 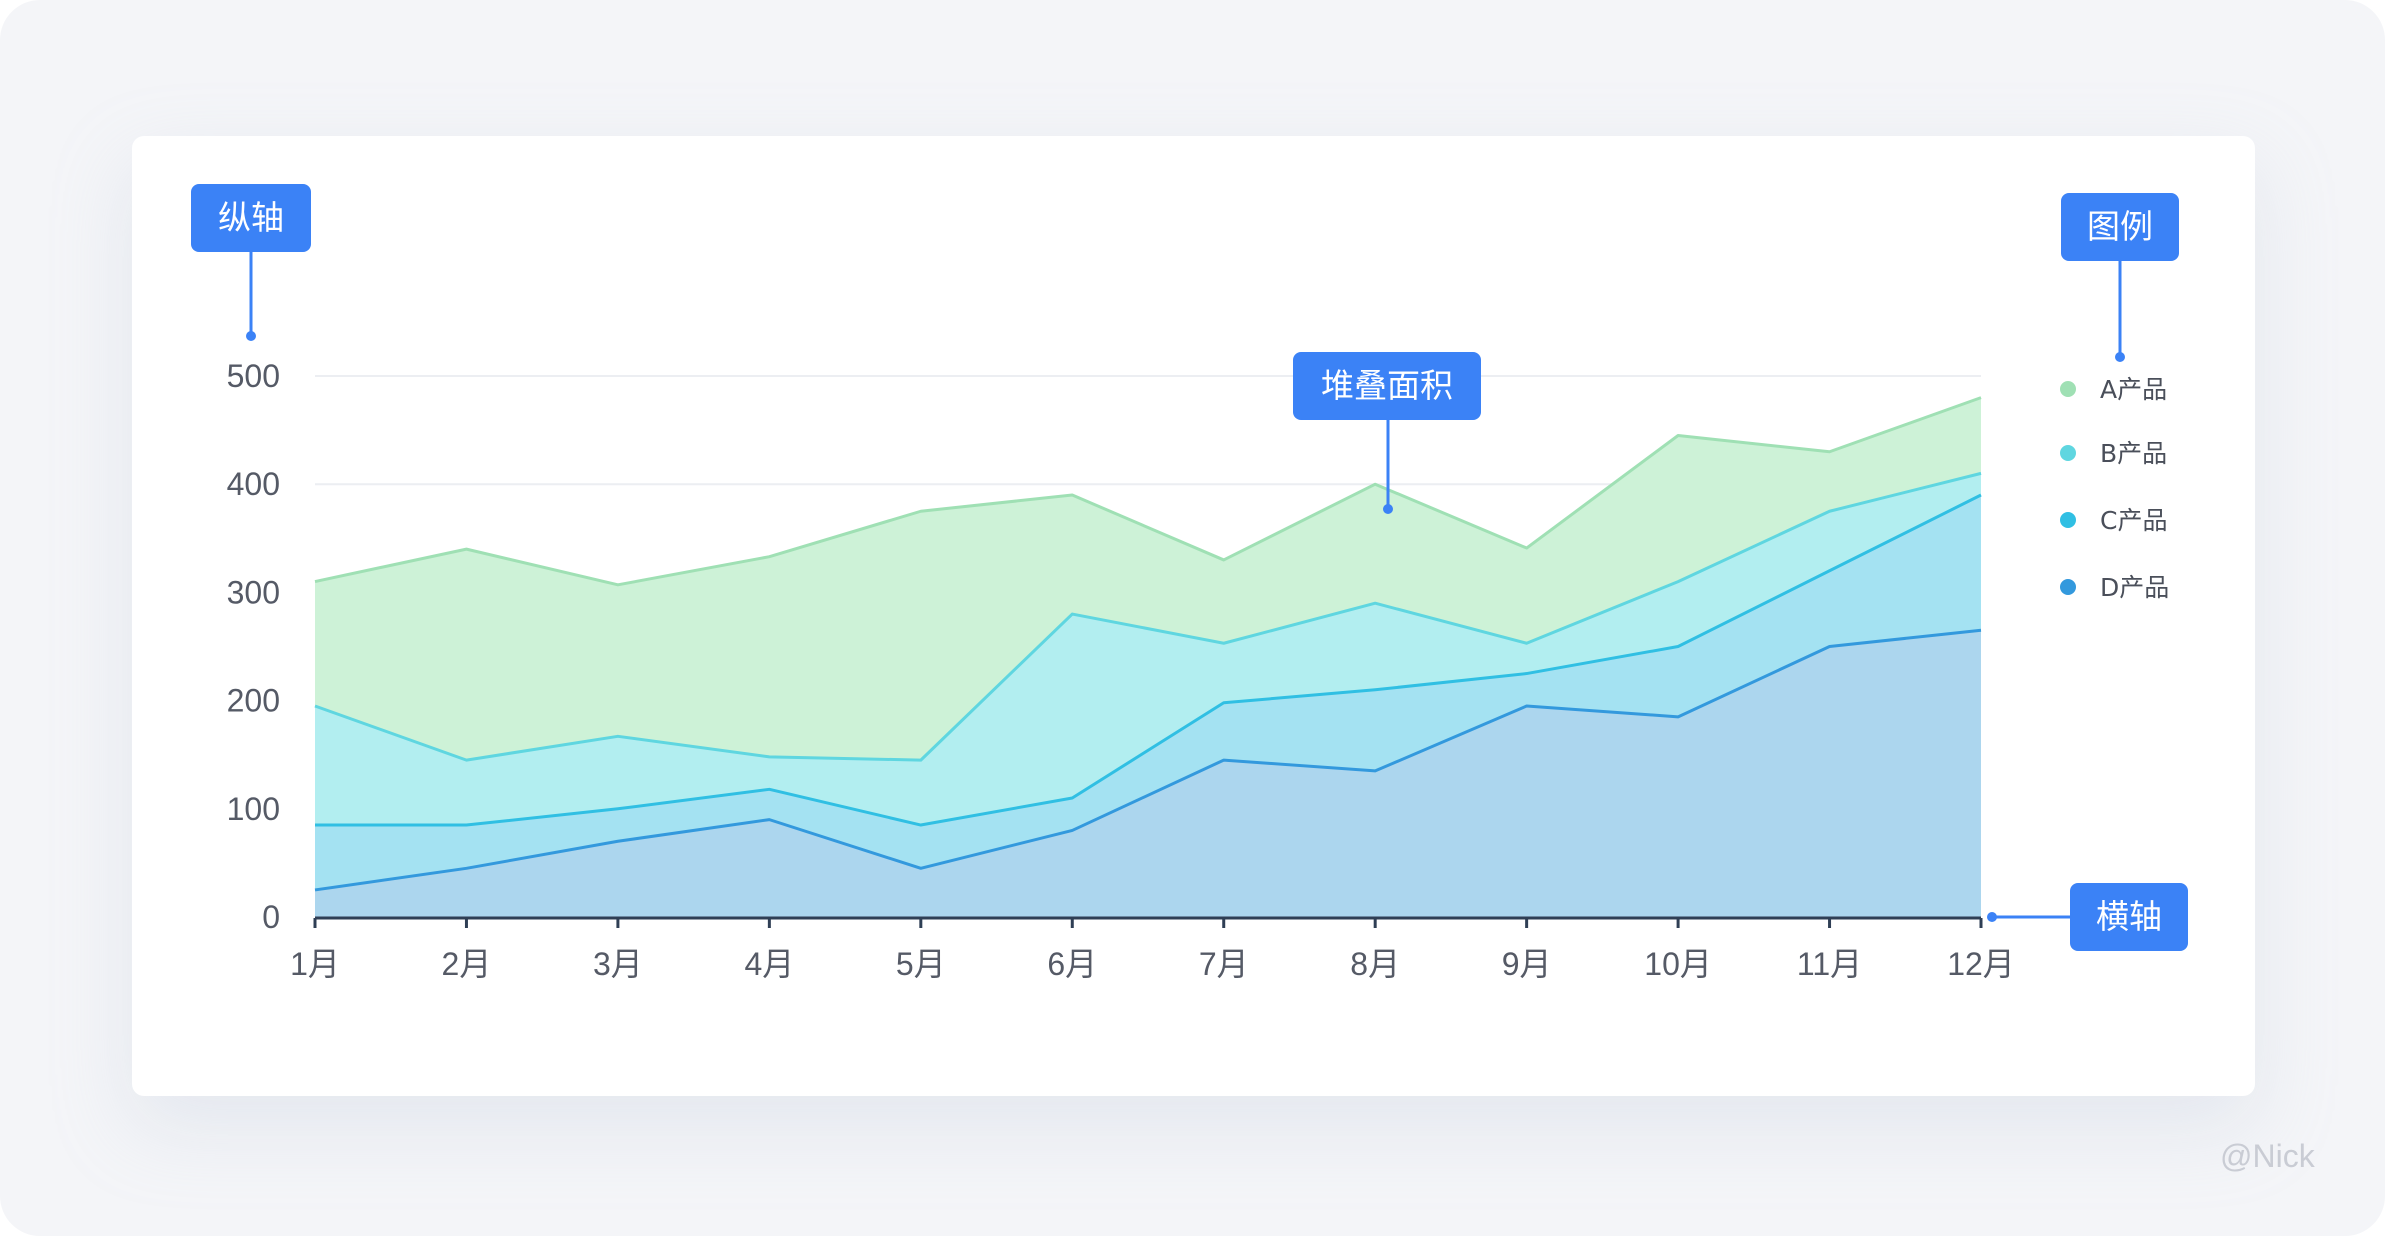 What do you see at coordinates (315, 964) in the screenshot?
I see `x-tick-label: 1月` at bounding box center [315, 964].